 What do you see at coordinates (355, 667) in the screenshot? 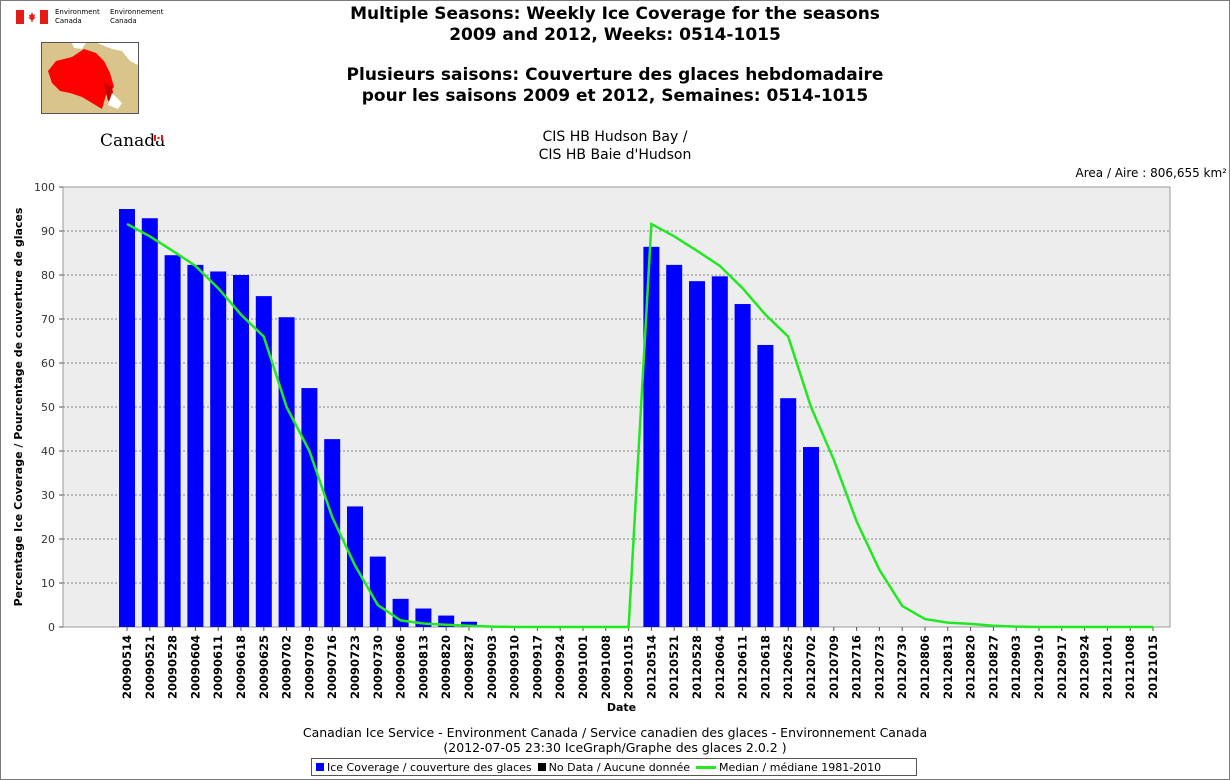
I see `x-tick-label: 20090723` at bounding box center [355, 667].